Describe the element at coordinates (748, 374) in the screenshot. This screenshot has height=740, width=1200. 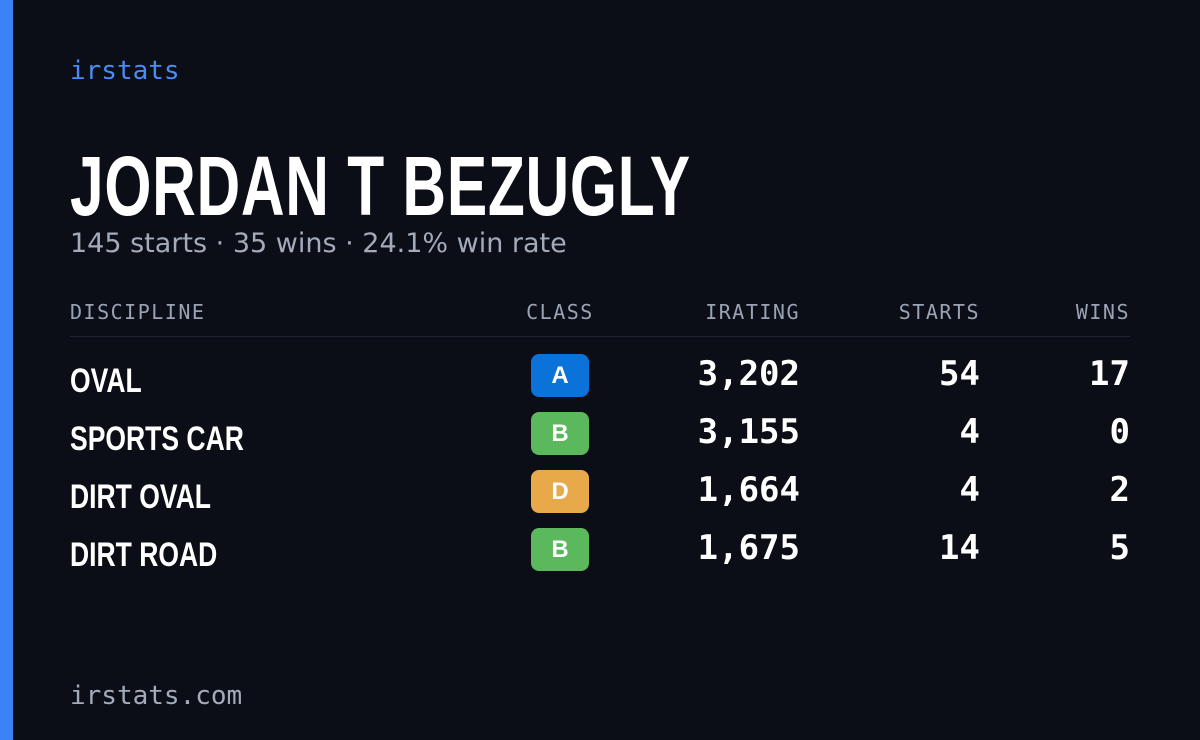
I see `irating: 3,202` at that location.